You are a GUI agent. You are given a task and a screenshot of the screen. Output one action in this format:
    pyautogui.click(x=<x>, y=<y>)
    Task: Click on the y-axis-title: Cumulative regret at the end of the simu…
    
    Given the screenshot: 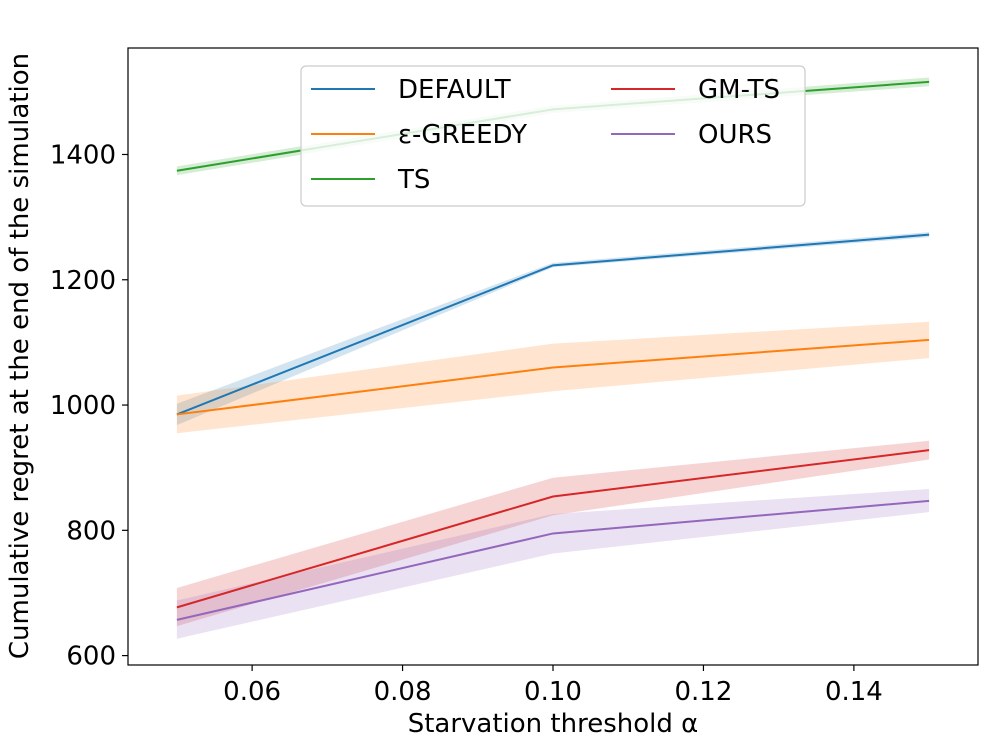 What is the action you would take?
    pyautogui.click(x=20, y=356)
    